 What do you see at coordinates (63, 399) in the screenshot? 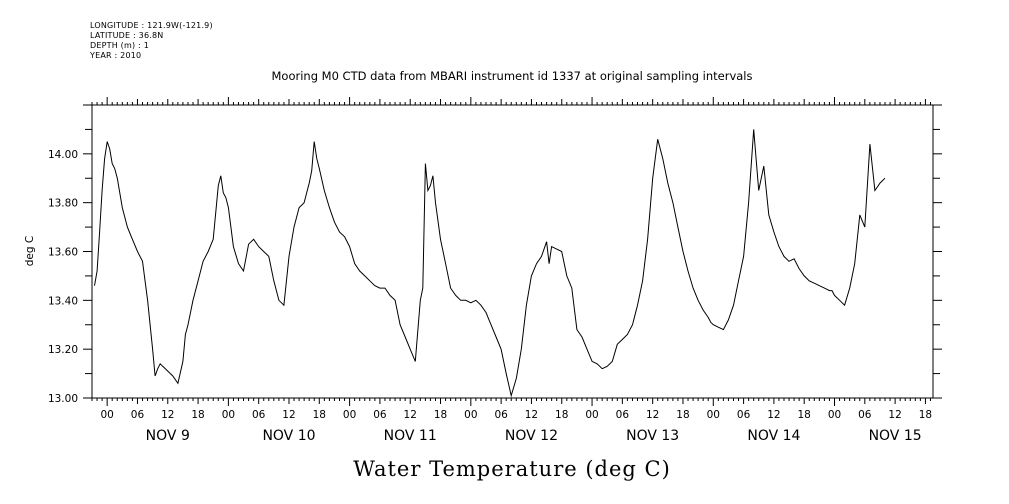
I see `y-tick-label: 13.00` at bounding box center [63, 399].